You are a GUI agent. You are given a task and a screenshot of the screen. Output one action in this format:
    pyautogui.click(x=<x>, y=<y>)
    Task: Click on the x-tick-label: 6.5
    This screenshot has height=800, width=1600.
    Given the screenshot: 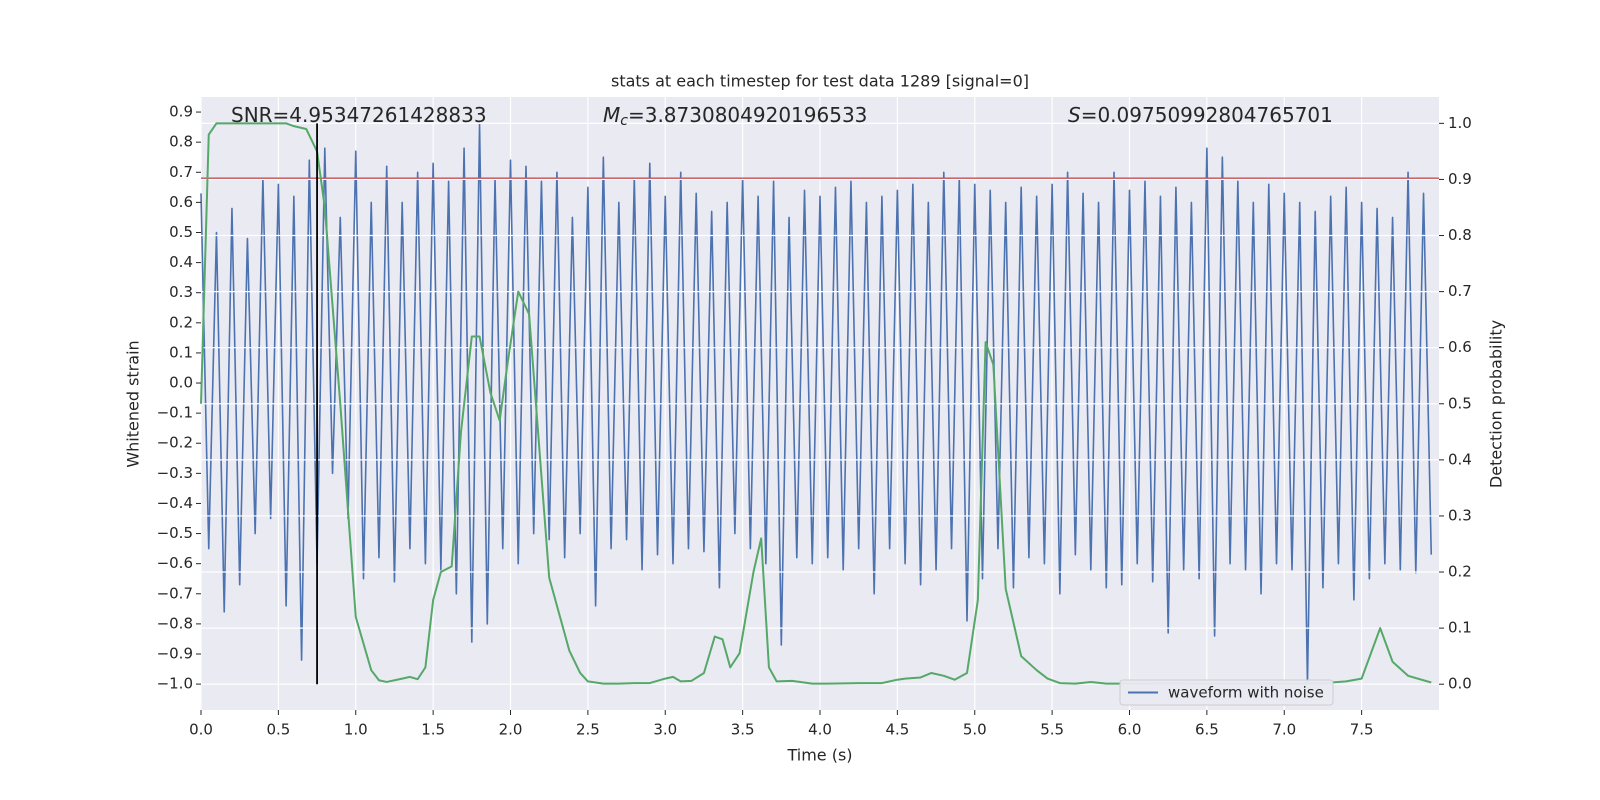 What is the action you would take?
    pyautogui.click(x=1207, y=730)
    